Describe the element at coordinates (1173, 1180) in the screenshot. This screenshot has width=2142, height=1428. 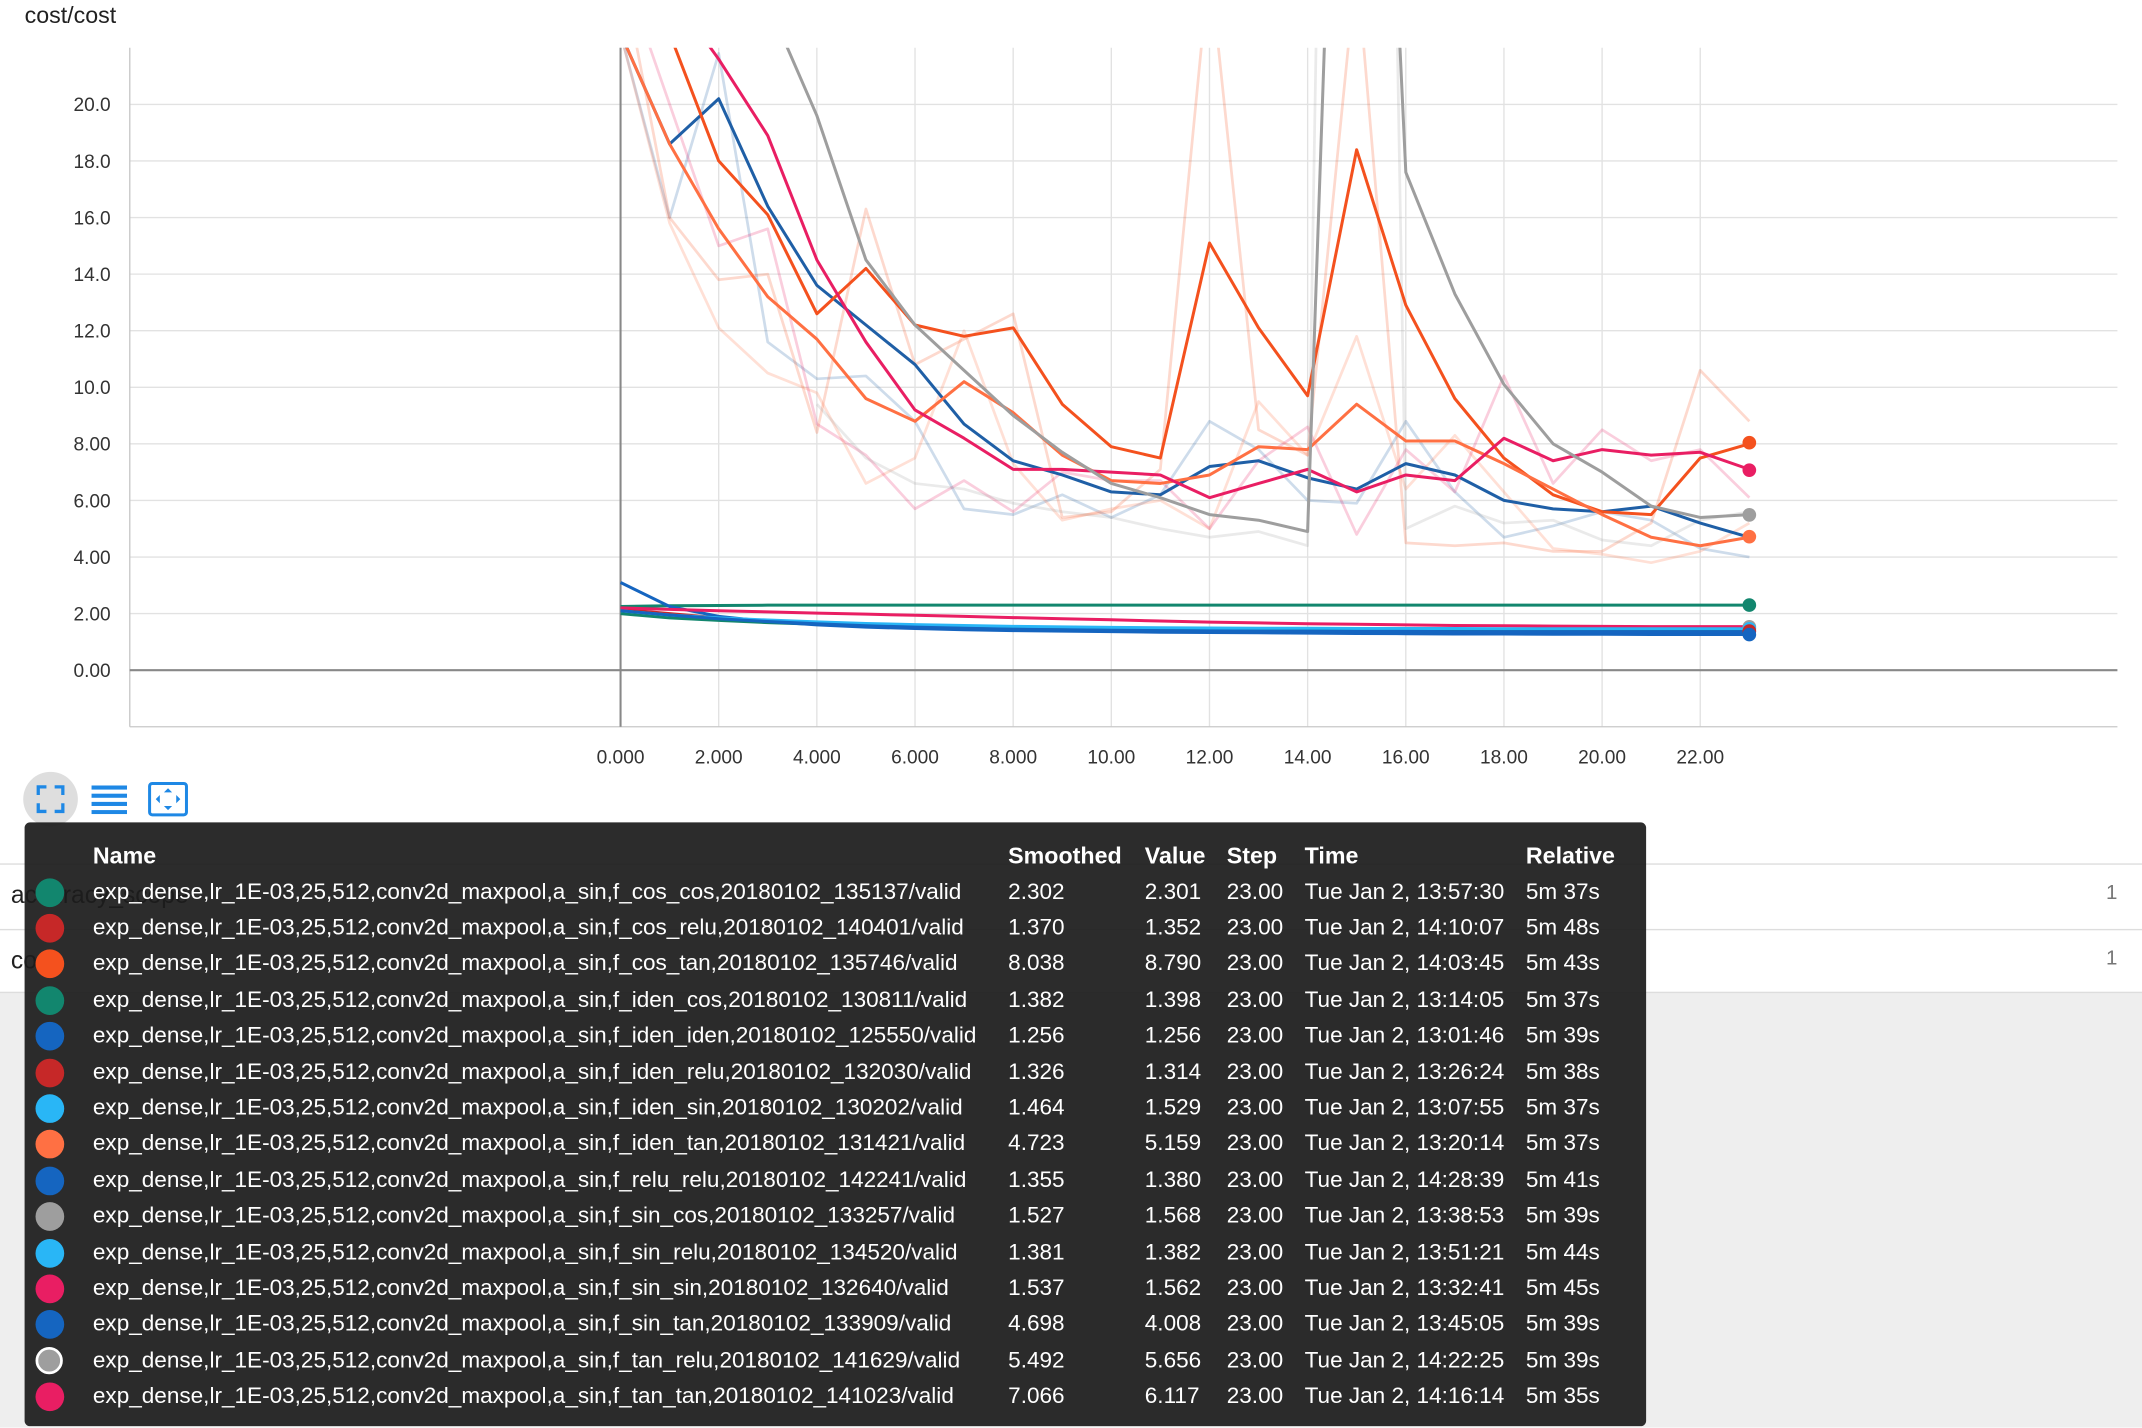
I see `raw-value: 1.380` at that location.